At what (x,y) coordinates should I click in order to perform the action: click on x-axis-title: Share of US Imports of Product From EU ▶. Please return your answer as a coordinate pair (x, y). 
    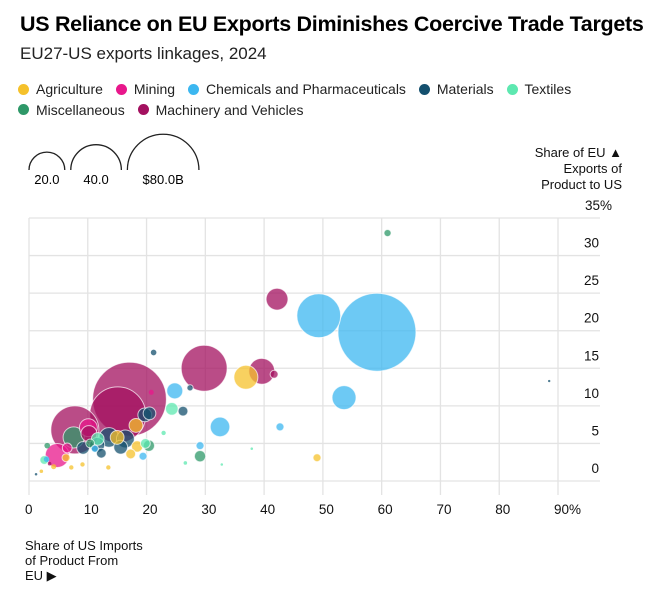
    Looking at the image, I should click on (84, 560).